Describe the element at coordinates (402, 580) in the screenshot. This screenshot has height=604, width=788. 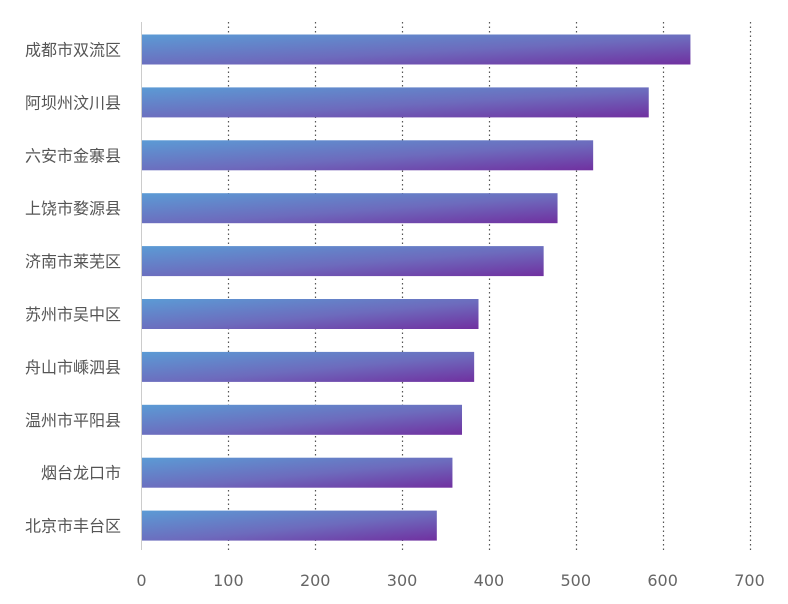
I see `x-tick-label-300: 300` at that location.